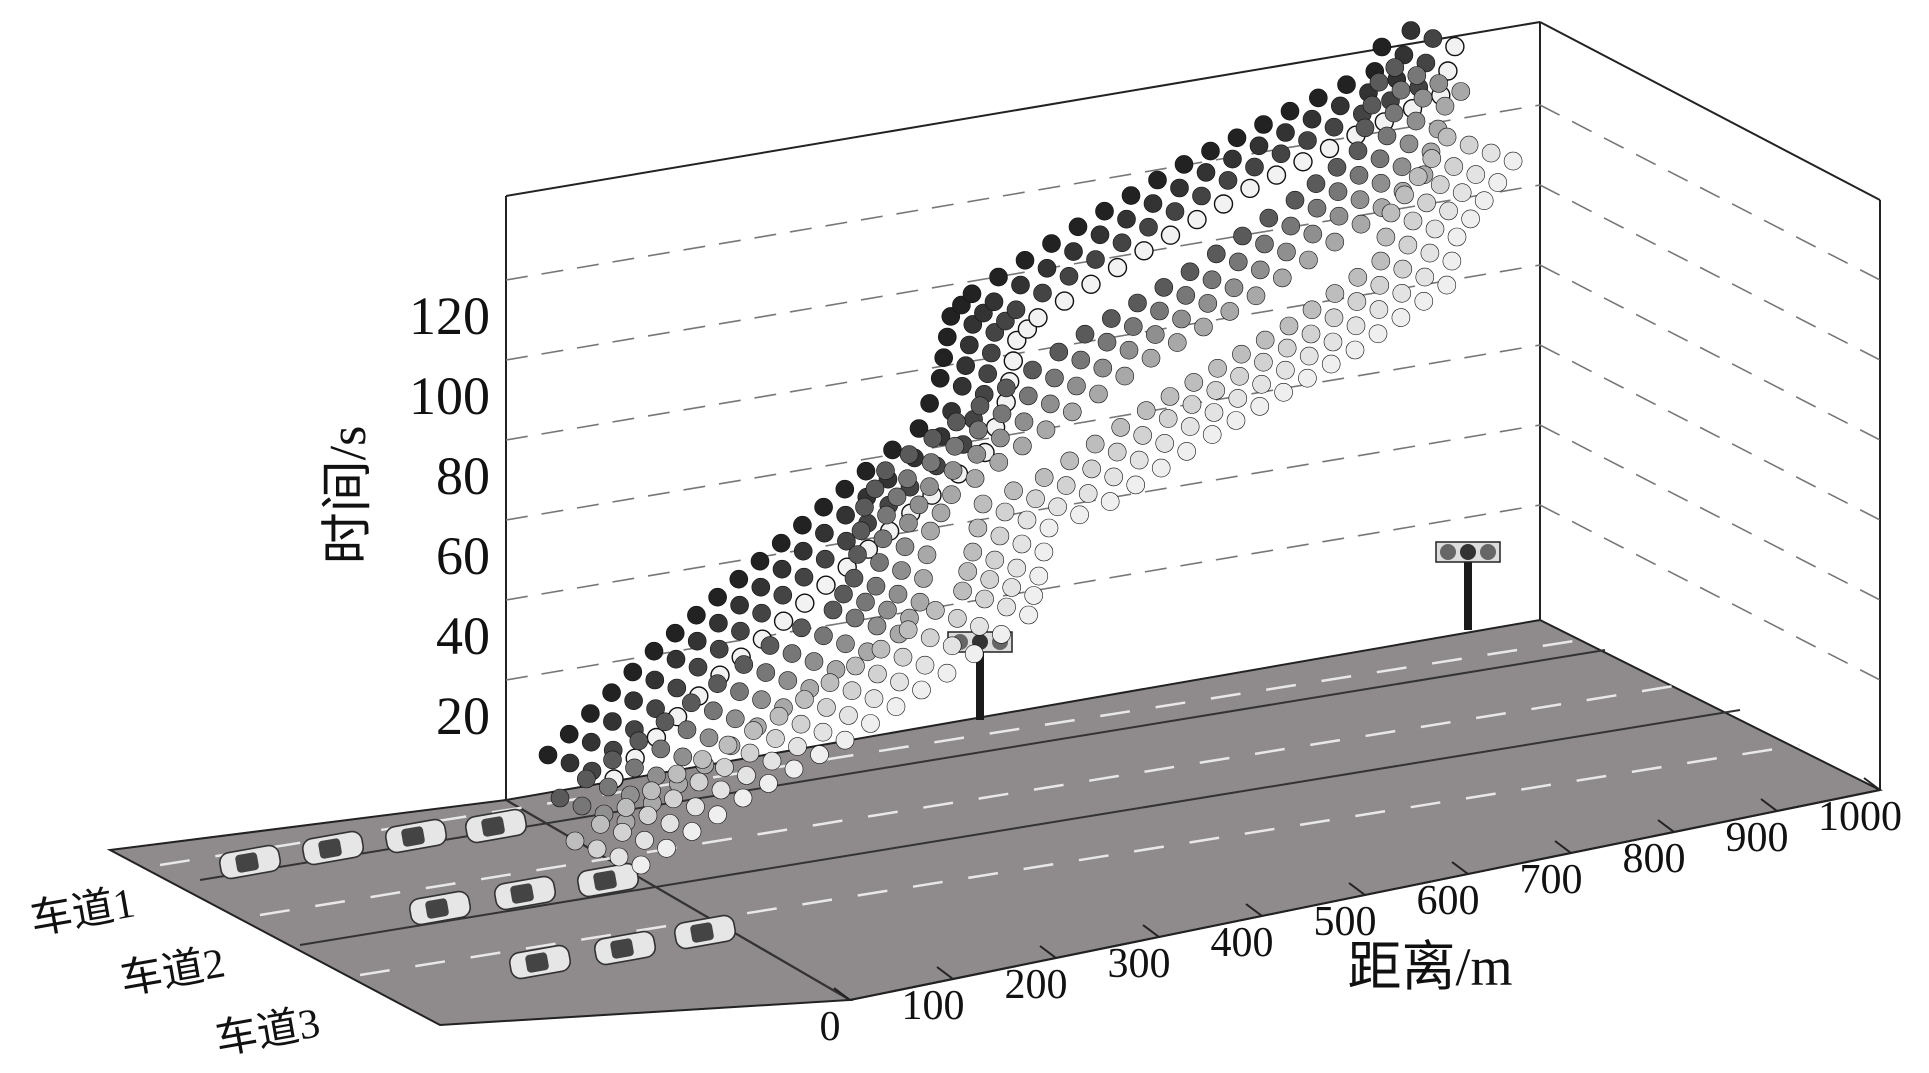  What do you see at coordinates (477, 894) in the screenshot?
I see `vehicles` at bounding box center [477, 894].